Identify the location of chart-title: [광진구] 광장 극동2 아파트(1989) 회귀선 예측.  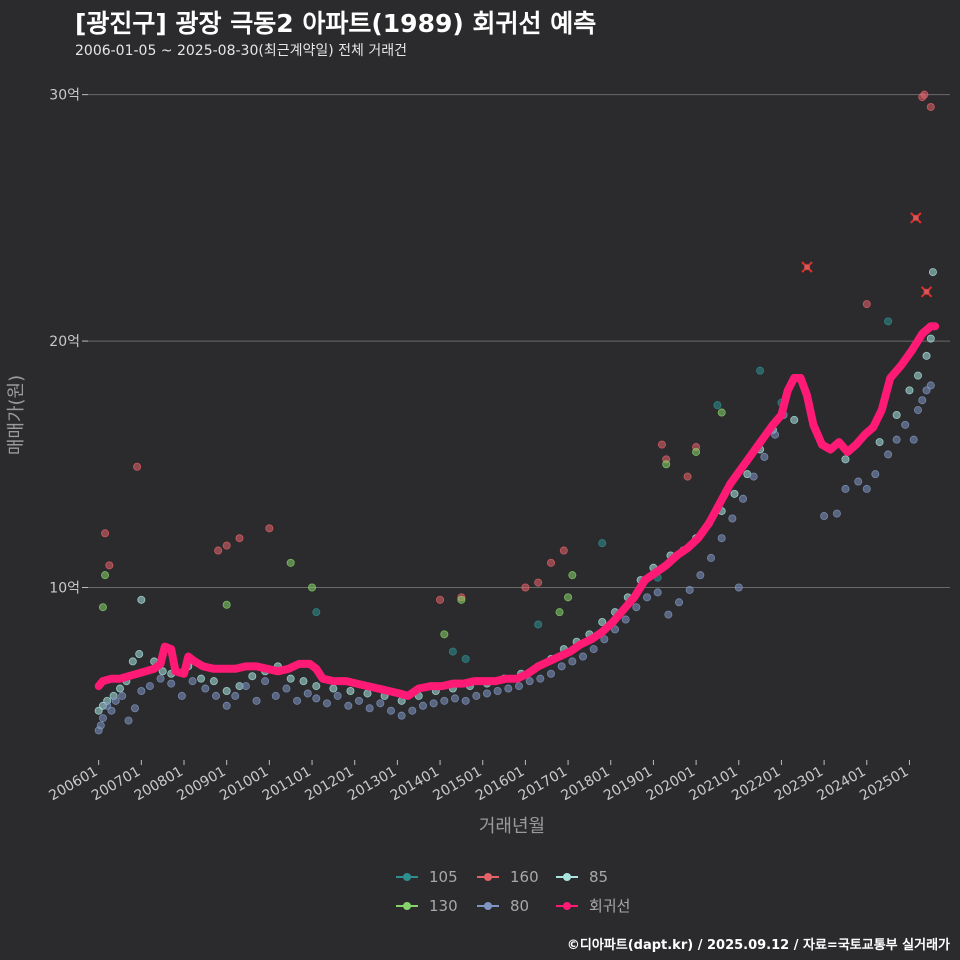
(336, 23).